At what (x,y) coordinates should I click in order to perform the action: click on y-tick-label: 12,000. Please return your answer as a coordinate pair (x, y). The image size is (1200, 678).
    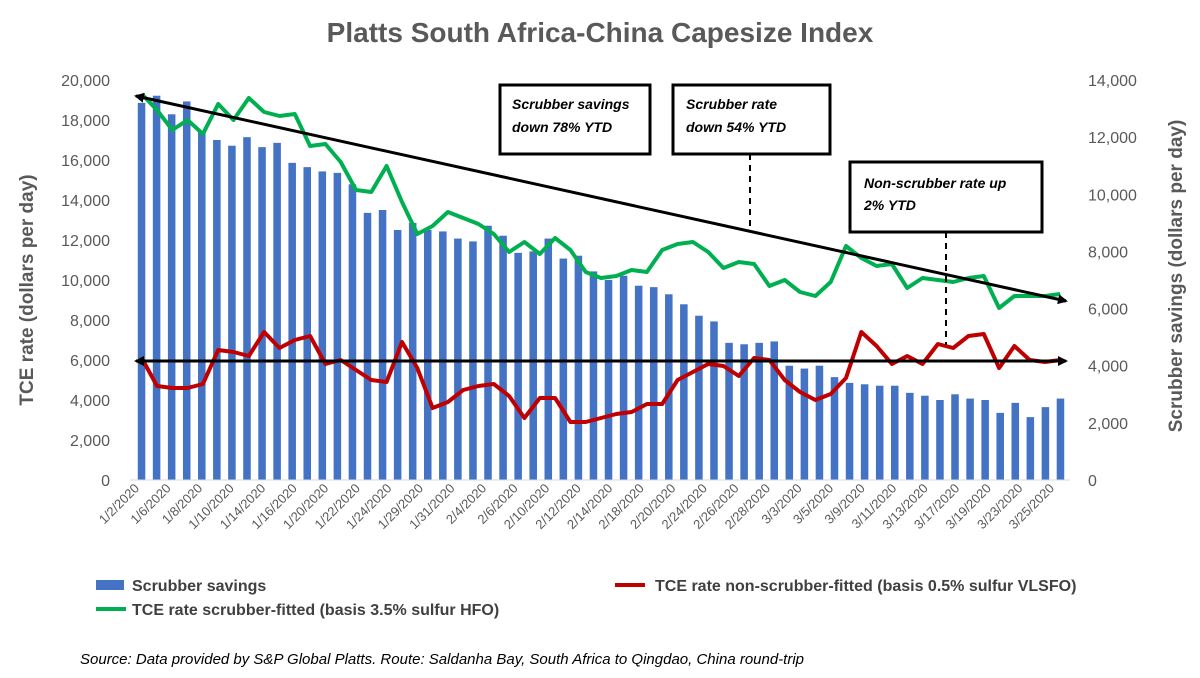
    Looking at the image, I should click on (85, 241).